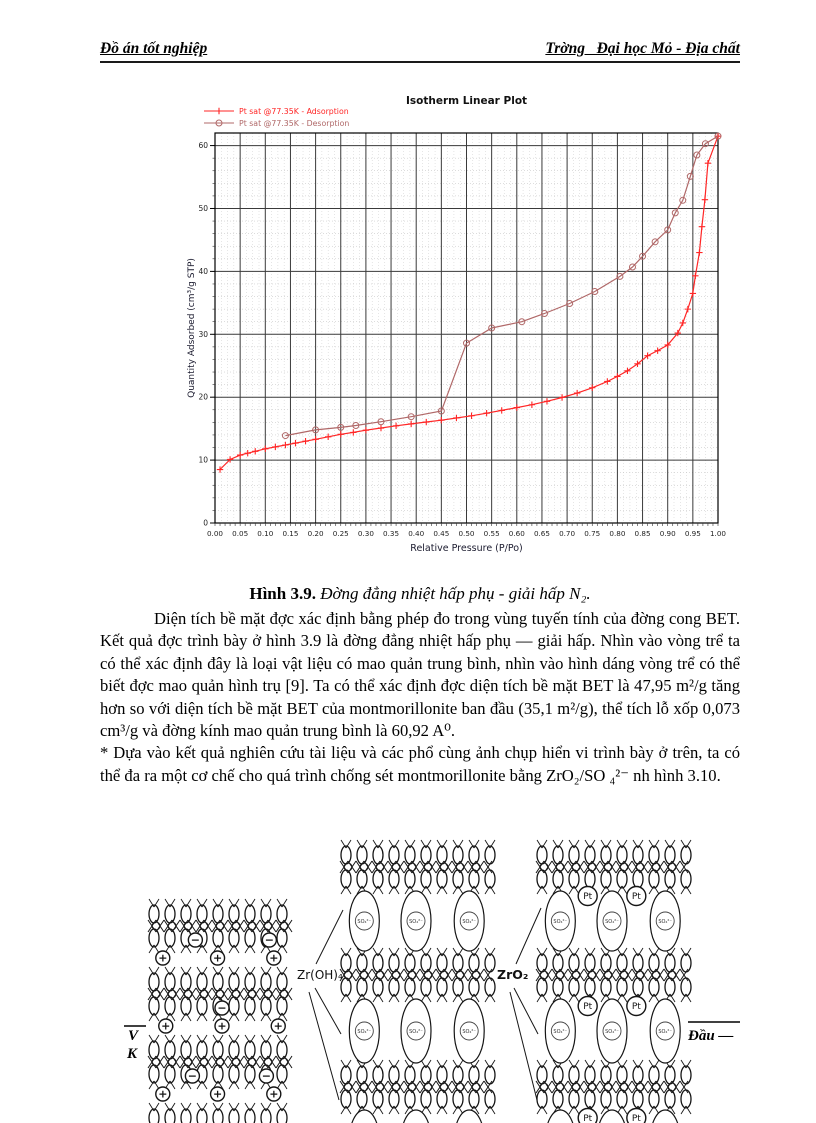 The width and height of the screenshot is (816, 1123). Describe the element at coordinates (416, 533) in the screenshot. I see `x-tick-label: 0.40` at that location.